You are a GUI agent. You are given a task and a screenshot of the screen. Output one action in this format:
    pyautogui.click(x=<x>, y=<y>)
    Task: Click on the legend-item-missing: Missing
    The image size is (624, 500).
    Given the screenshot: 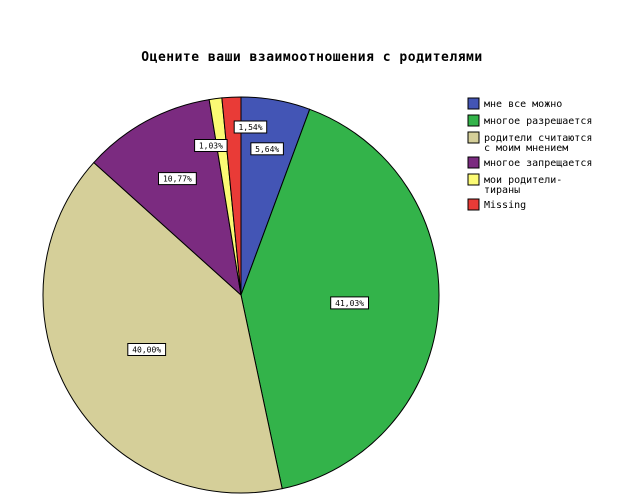 What is the action you would take?
    pyautogui.click(x=496, y=204)
    